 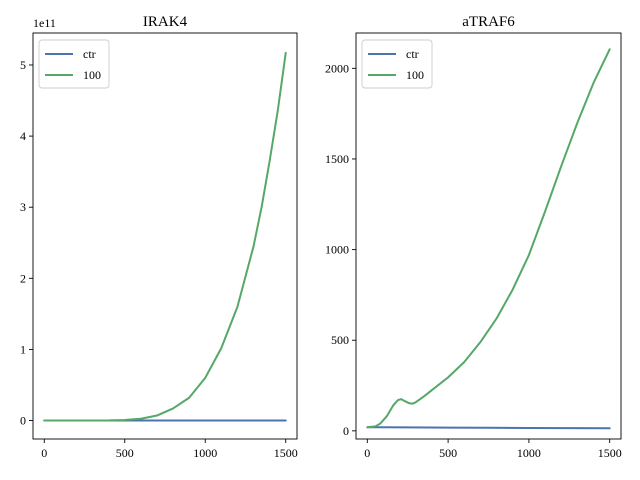 What do you see at coordinates (337, 250) in the screenshot?
I see `y-tick-label: 1000` at bounding box center [337, 250].